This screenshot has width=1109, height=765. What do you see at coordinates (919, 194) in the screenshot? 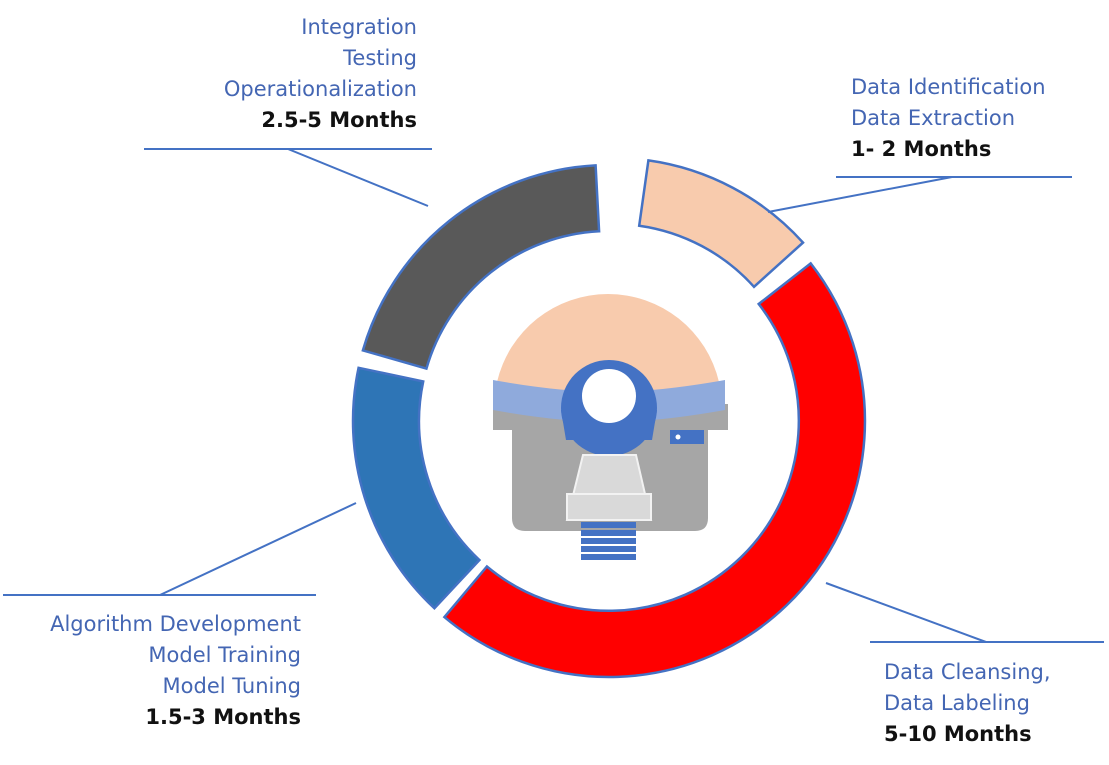
I see `leader-line-data-identification` at bounding box center [919, 194].